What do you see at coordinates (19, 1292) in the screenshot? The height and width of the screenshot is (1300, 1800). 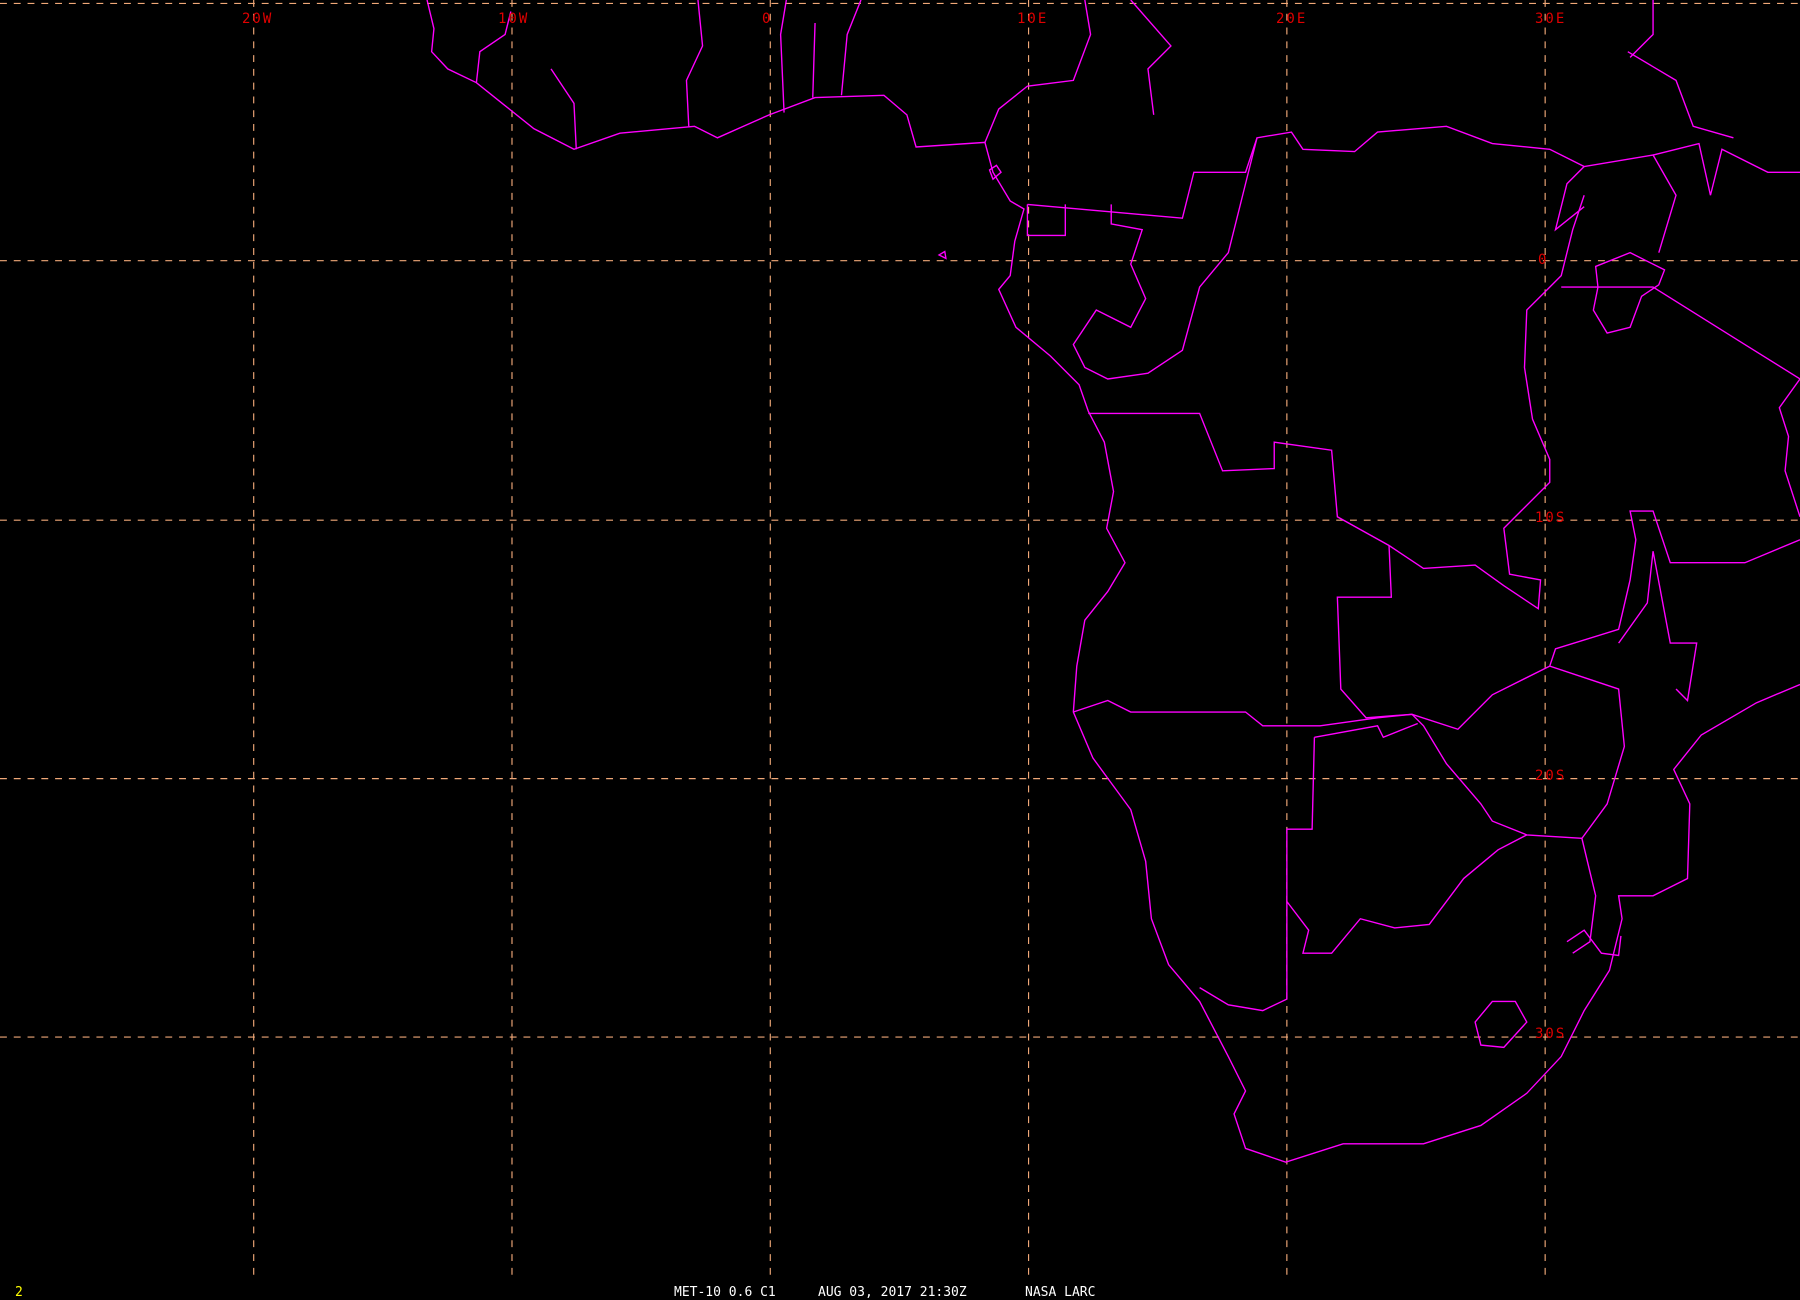 I see `frame-number: 2` at bounding box center [19, 1292].